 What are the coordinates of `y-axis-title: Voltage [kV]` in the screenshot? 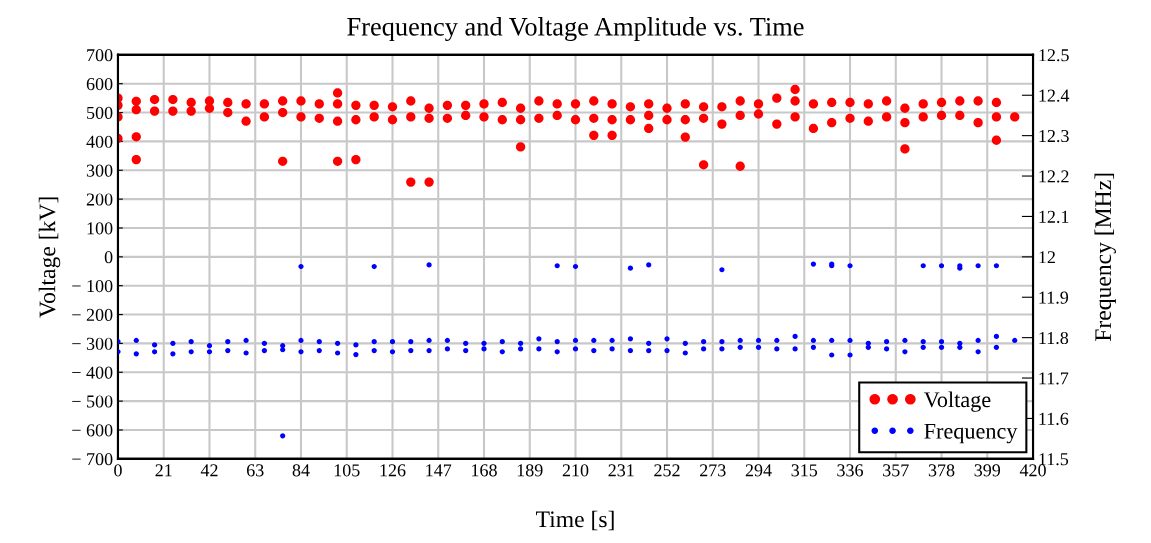 It's located at (49, 257).